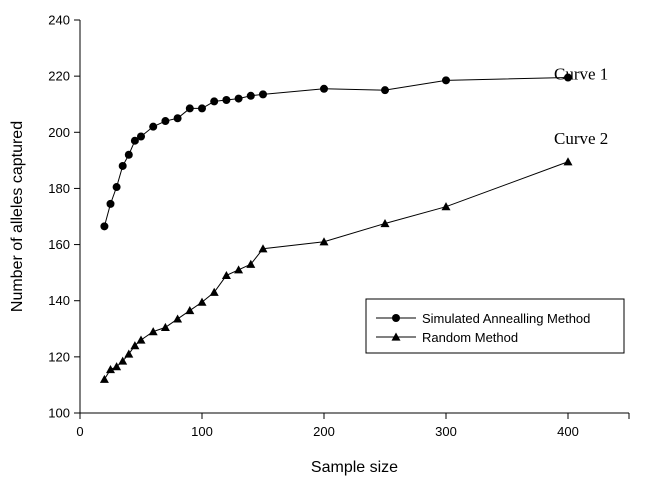  I want to click on legend-box, so click(495, 326).